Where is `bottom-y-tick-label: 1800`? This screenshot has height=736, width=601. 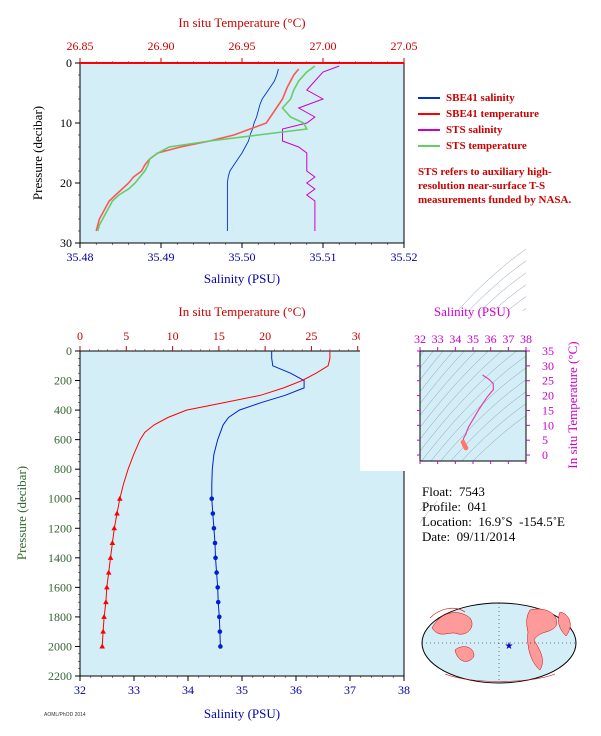
bottom-y-tick-label: 1800 is located at coordinates (60, 617).